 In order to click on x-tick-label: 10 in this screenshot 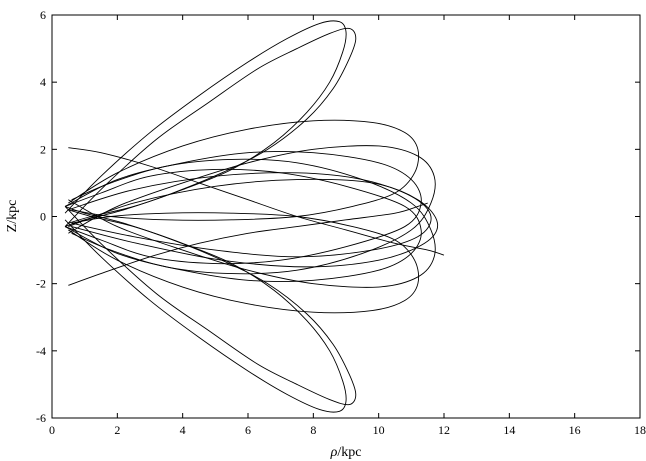, I will do `click(379, 430)`.